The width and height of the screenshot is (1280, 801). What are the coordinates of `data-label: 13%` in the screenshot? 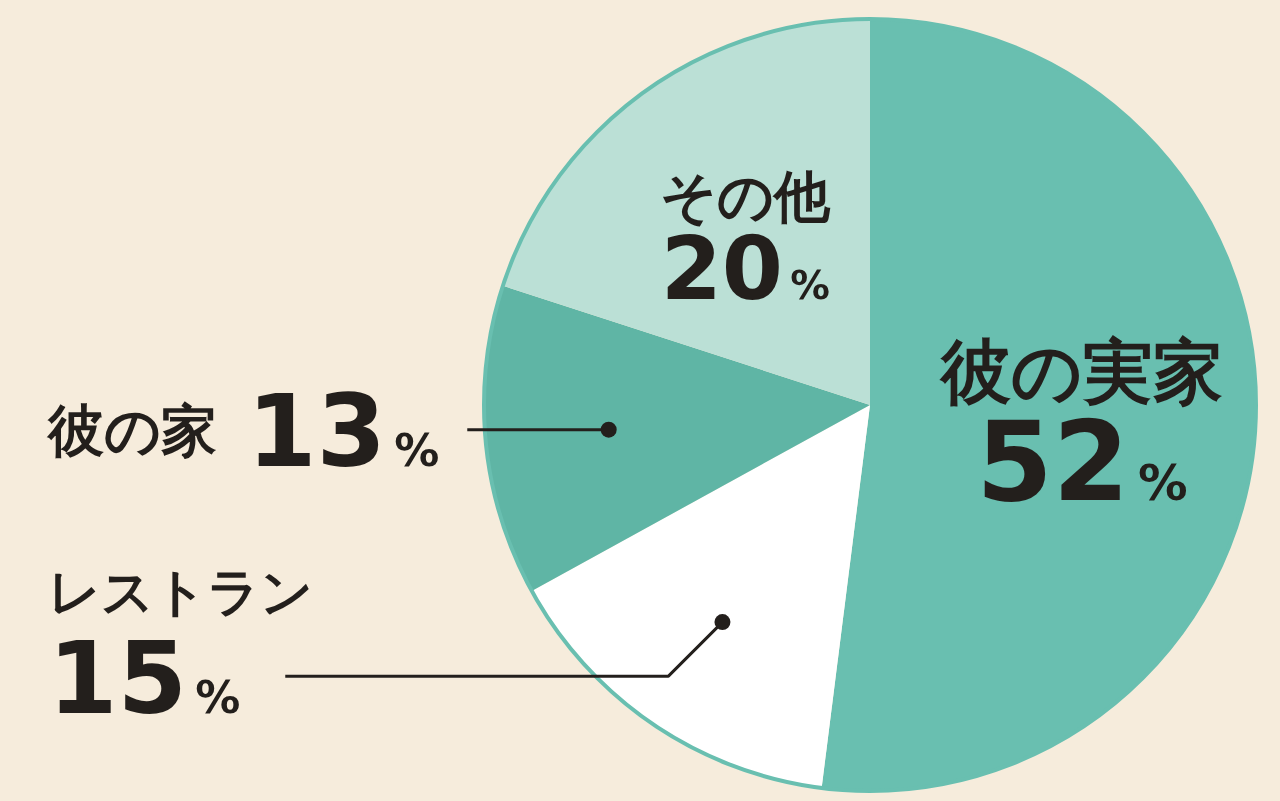 It's located at (343, 432).